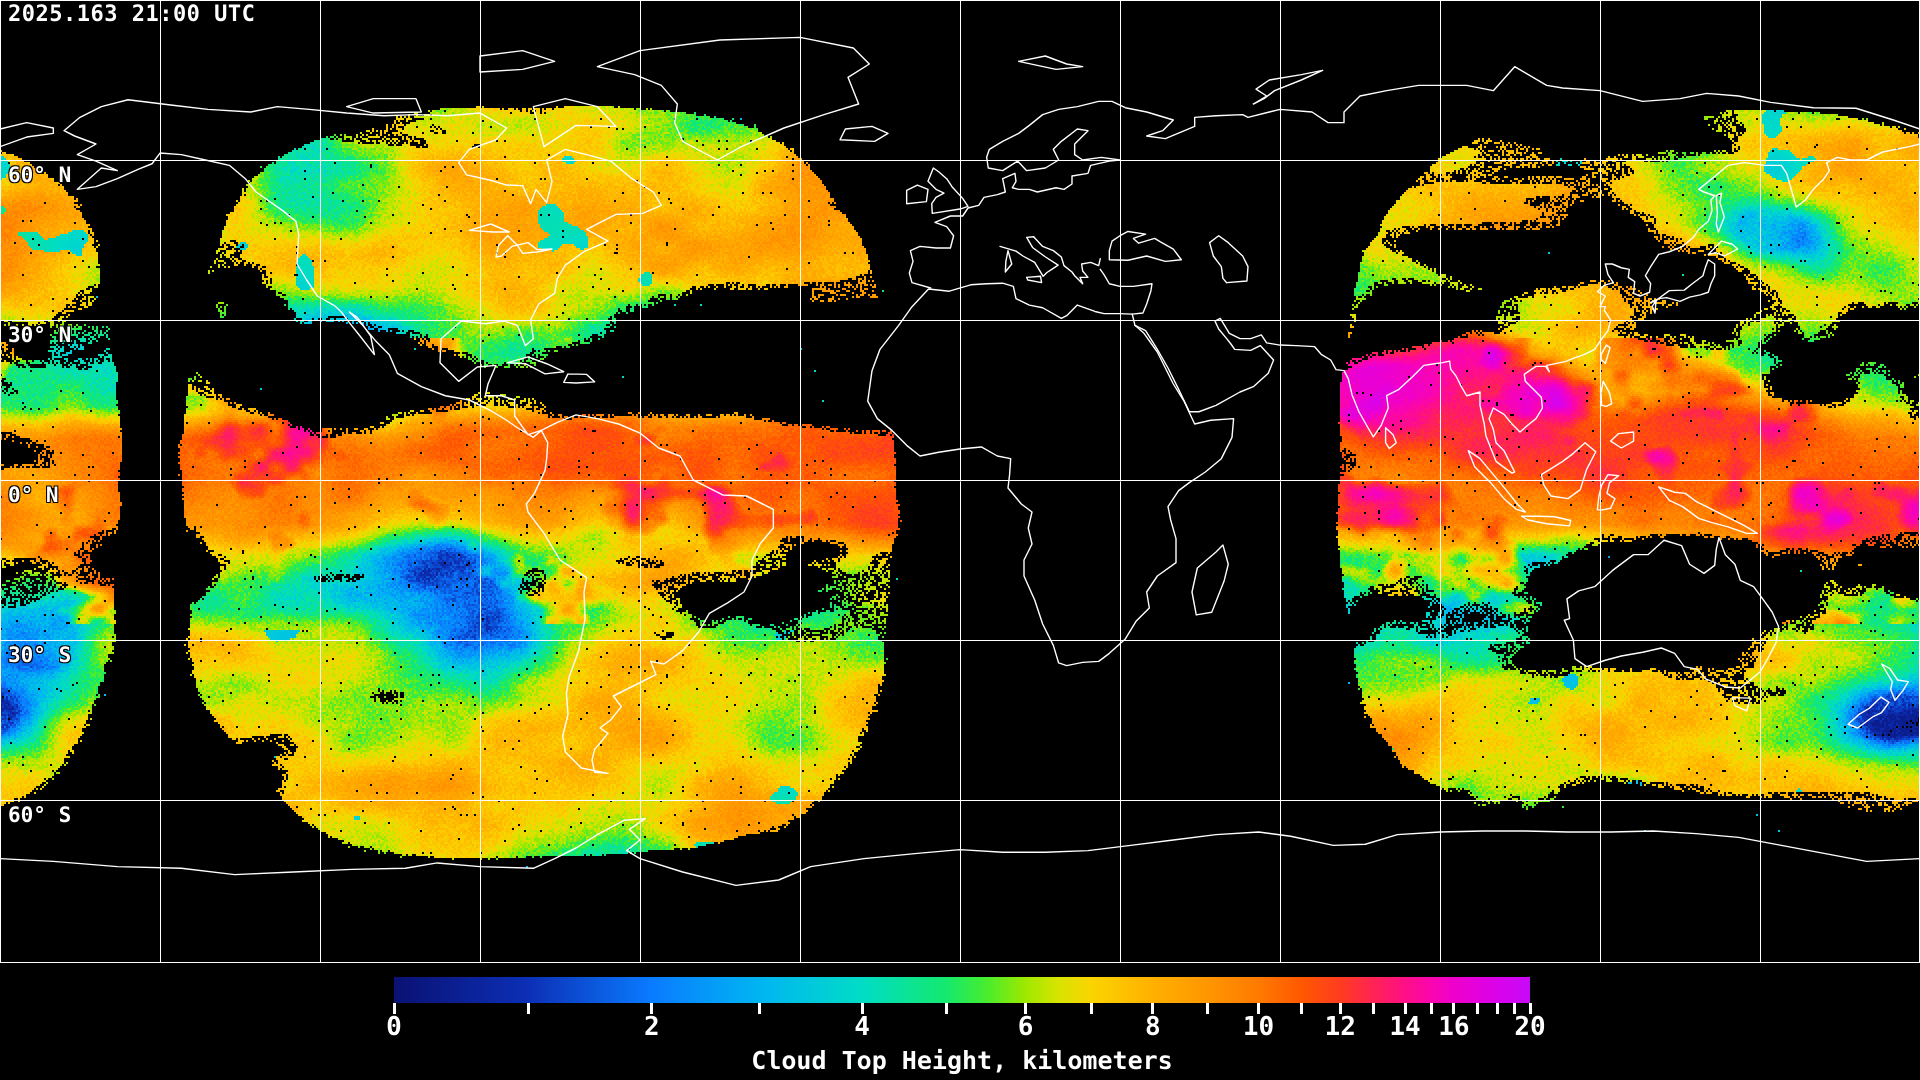 The image size is (1920, 1080). What do you see at coordinates (862, 1027) in the screenshot?
I see `colorbar-tick-label: 4` at bounding box center [862, 1027].